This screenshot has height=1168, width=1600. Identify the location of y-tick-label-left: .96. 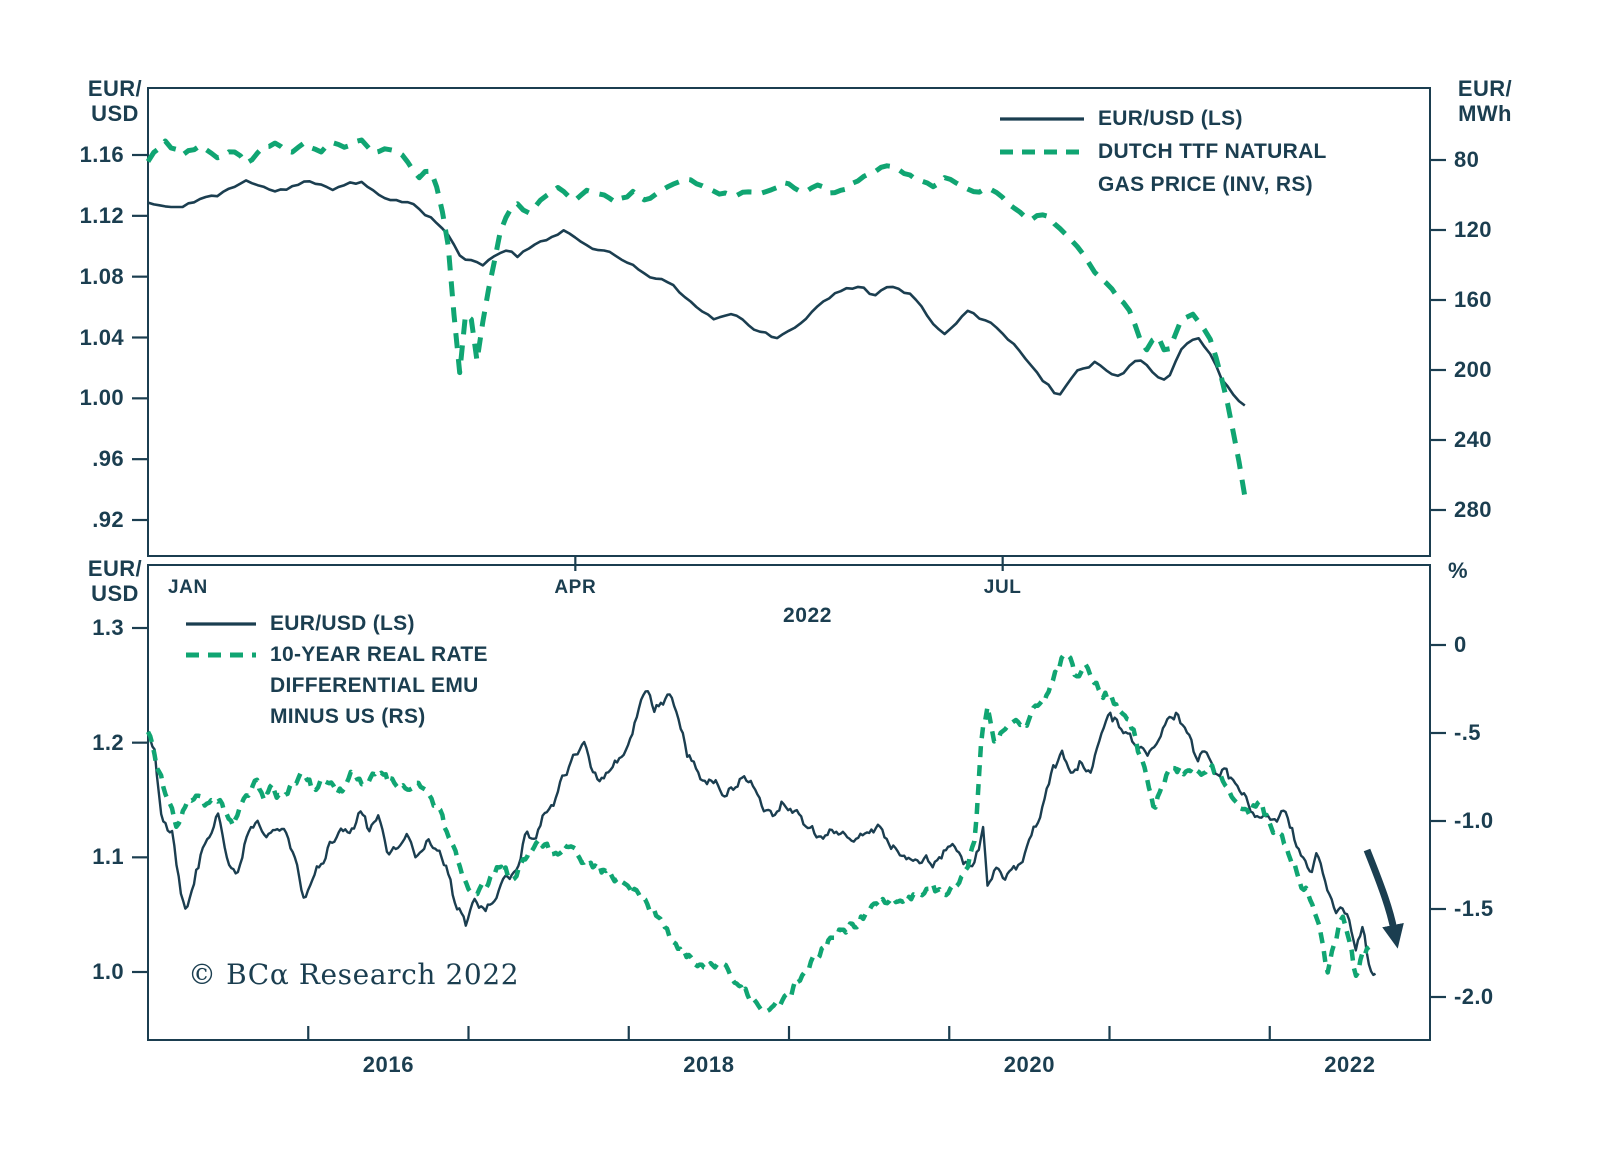
(108, 459).